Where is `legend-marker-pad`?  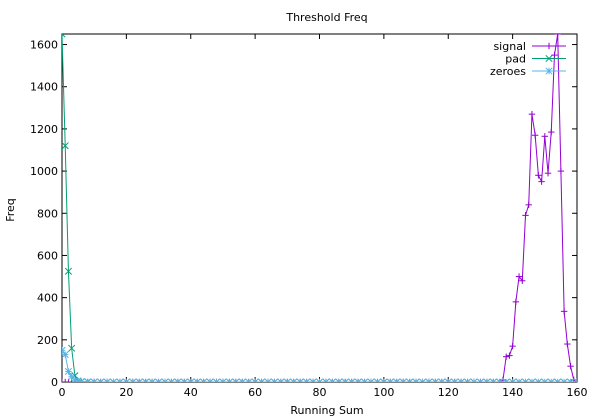
legend-marker-pad is located at coordinates (549, 58).